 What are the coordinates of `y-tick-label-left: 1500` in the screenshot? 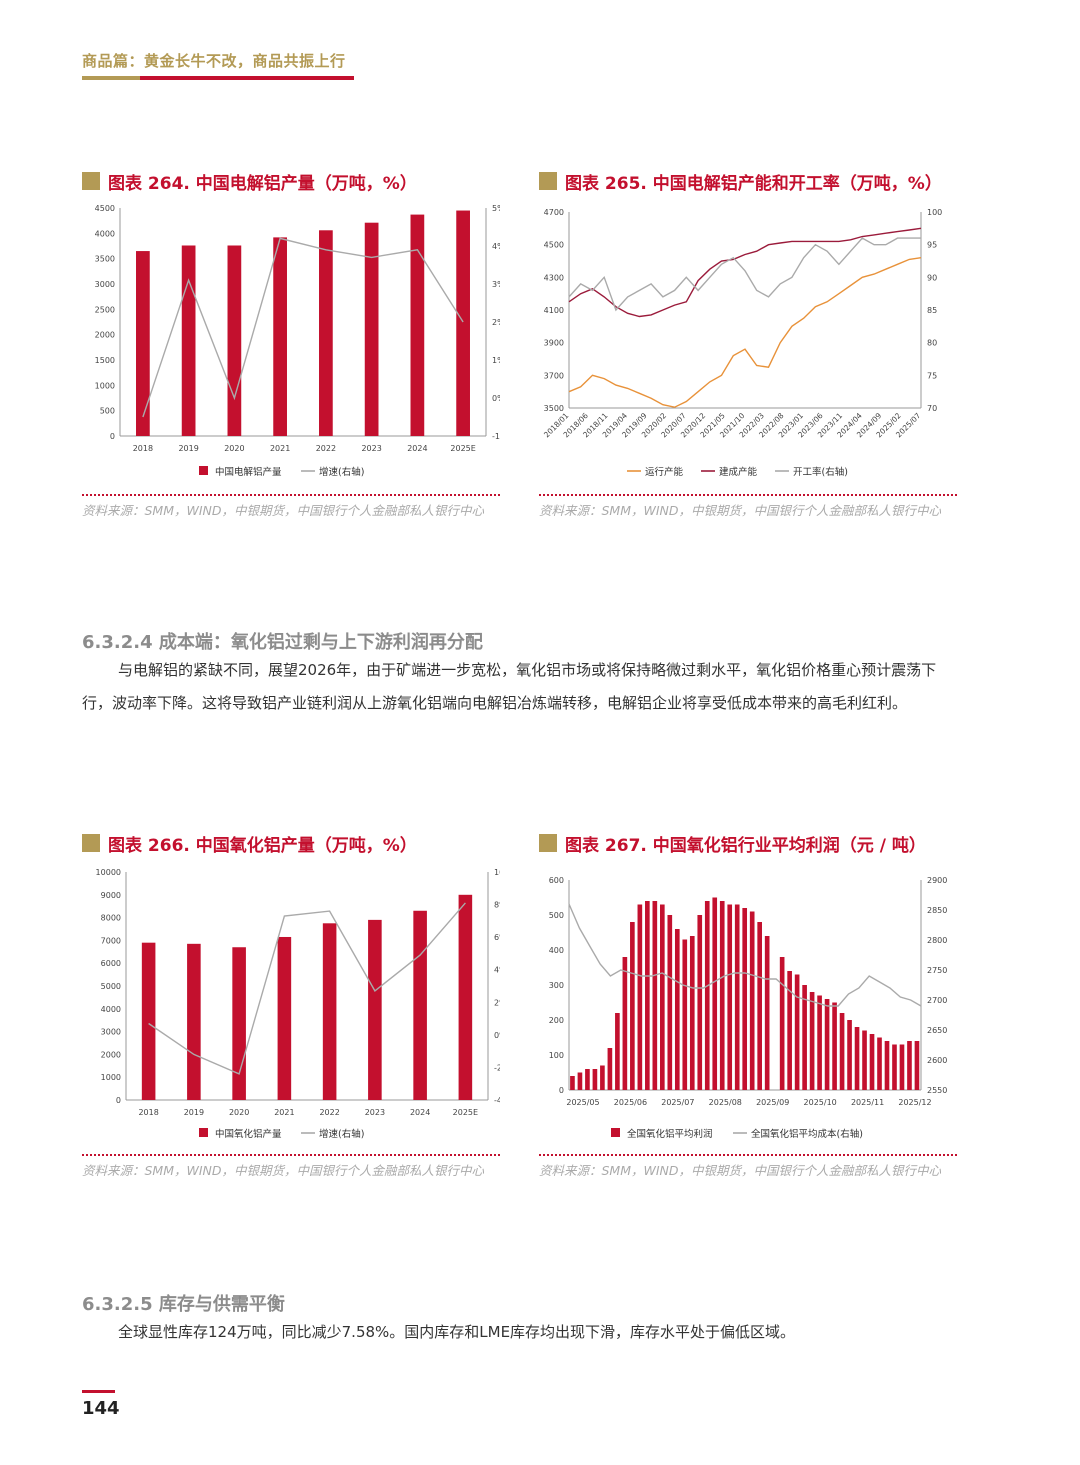 It's located at (105, 360).